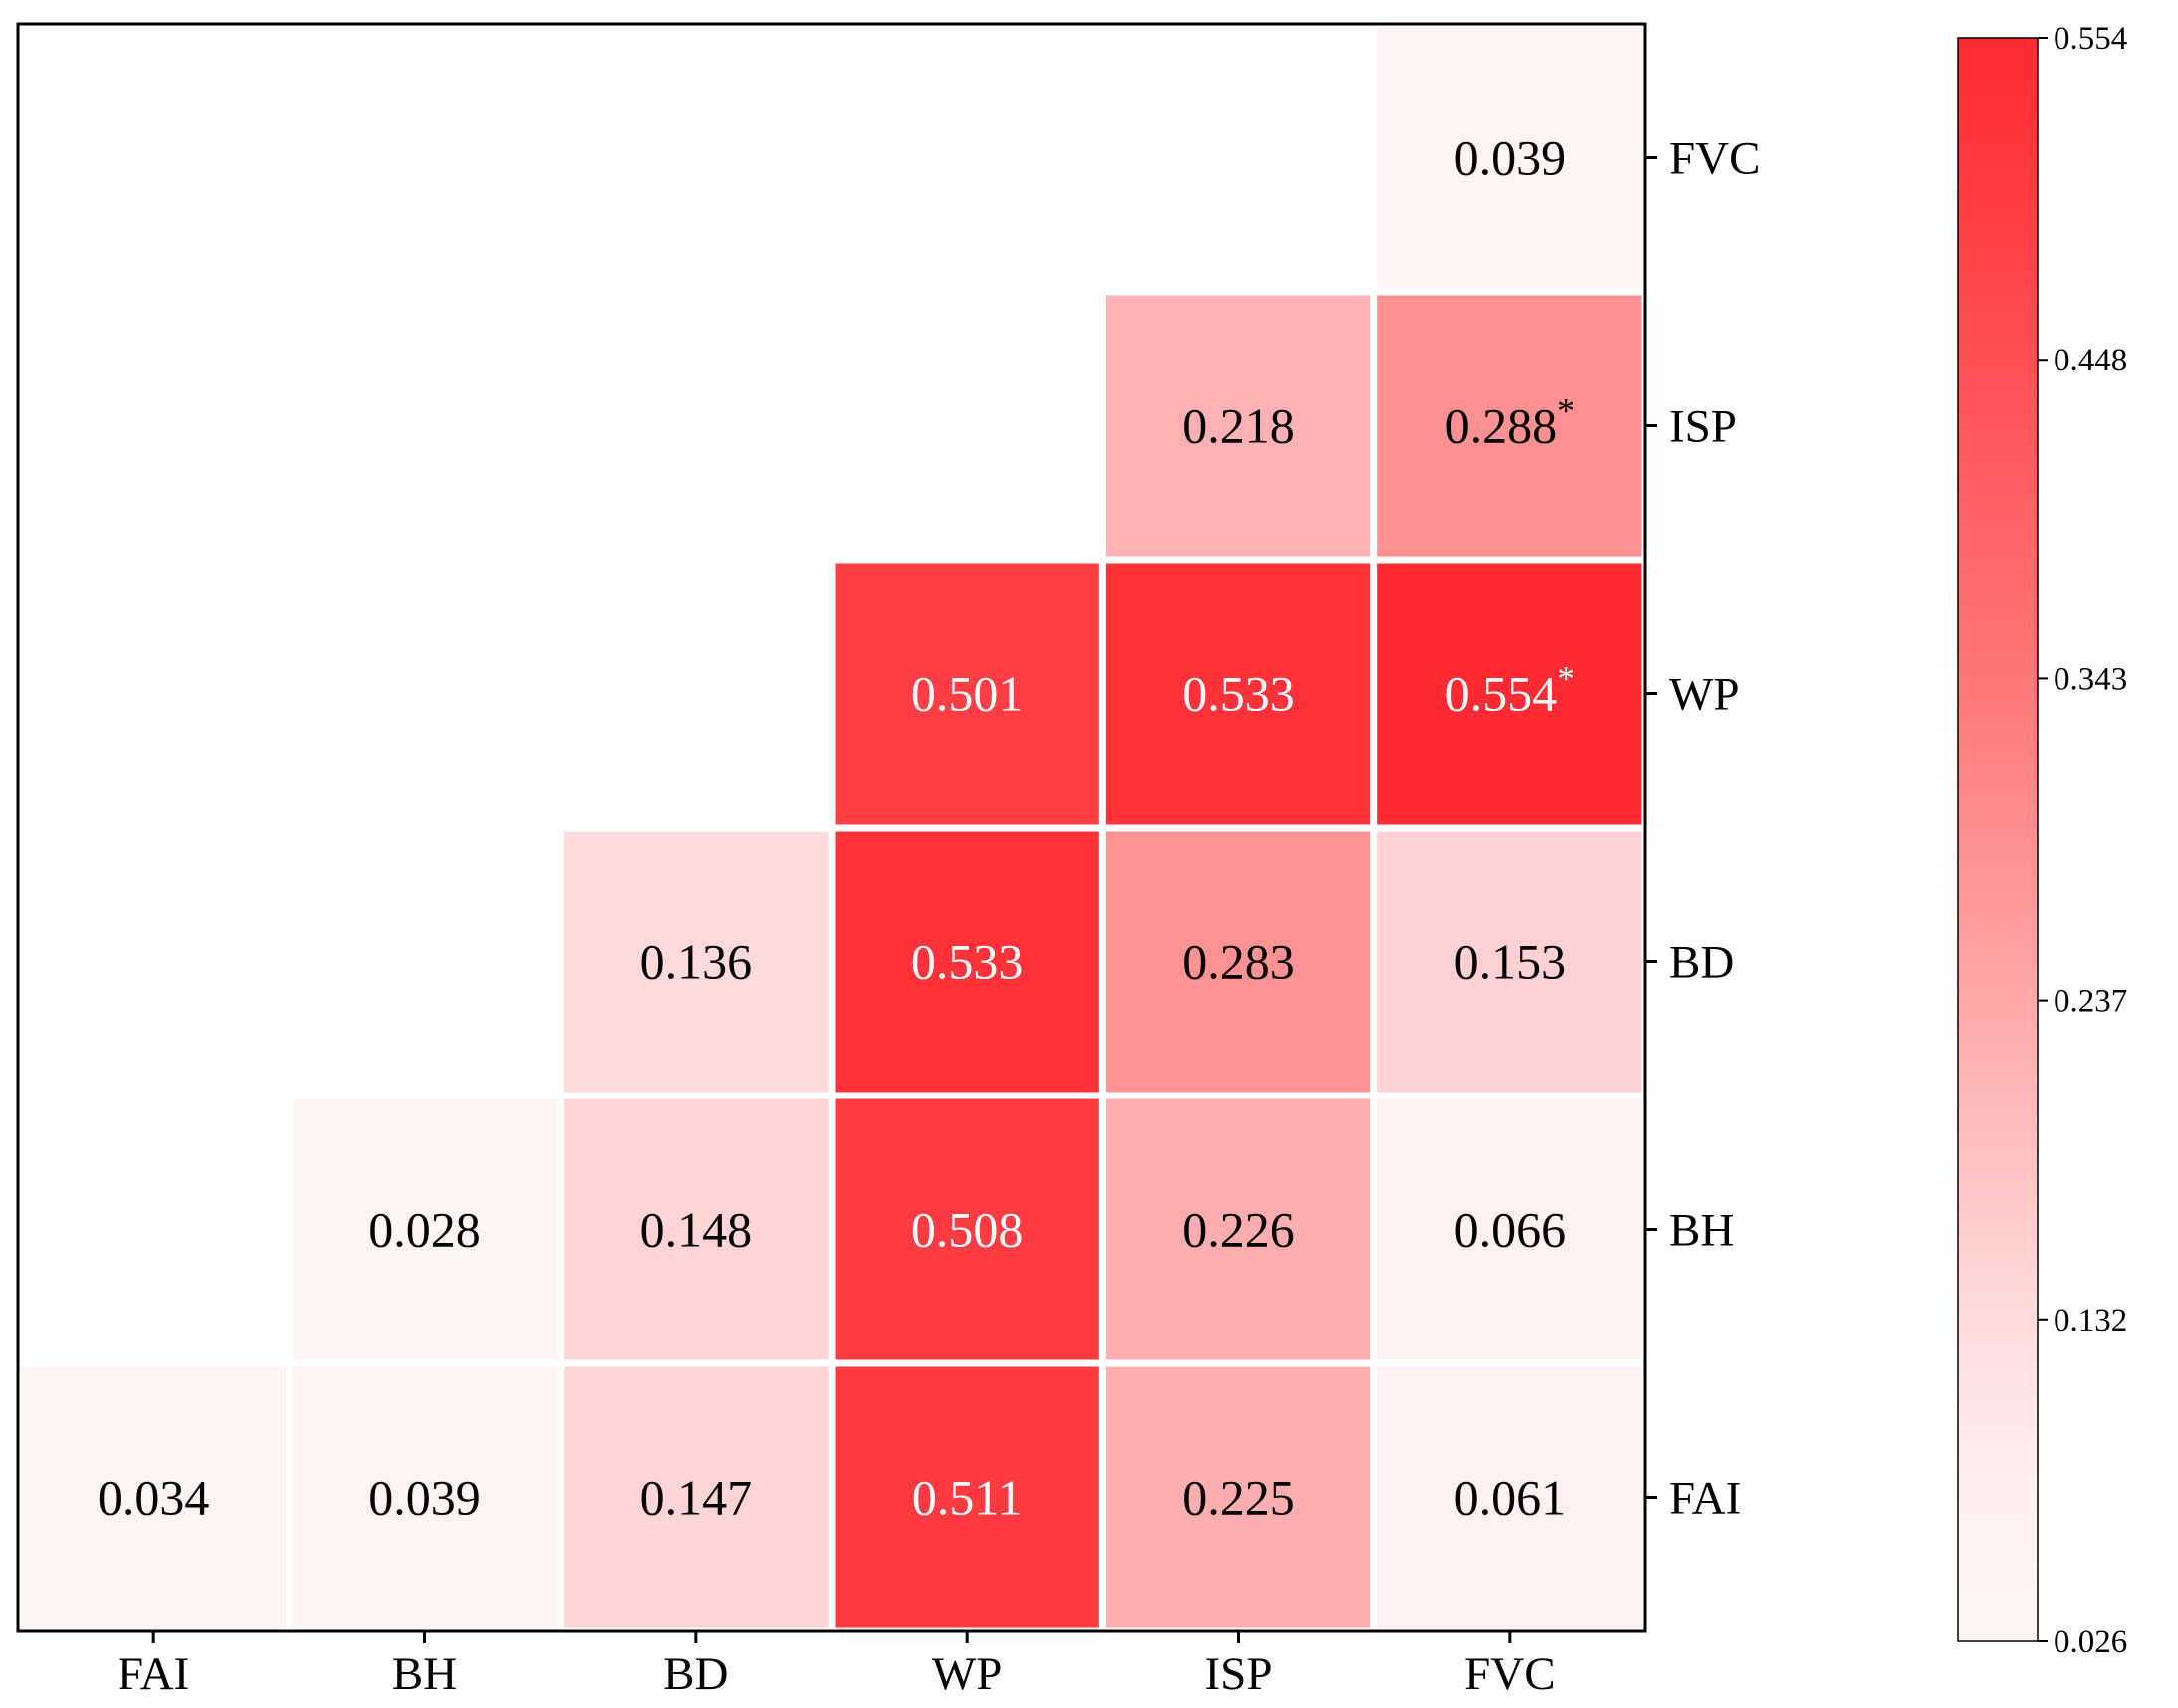 The height and width of the screenshot is (1708, 2178). What do you see at coordinates (2042, 840) in the screenshot?
I see `colorbar: 0.554 0.448 0.343 0.237 0.132 0.026` at bounding box center [2042, 840].